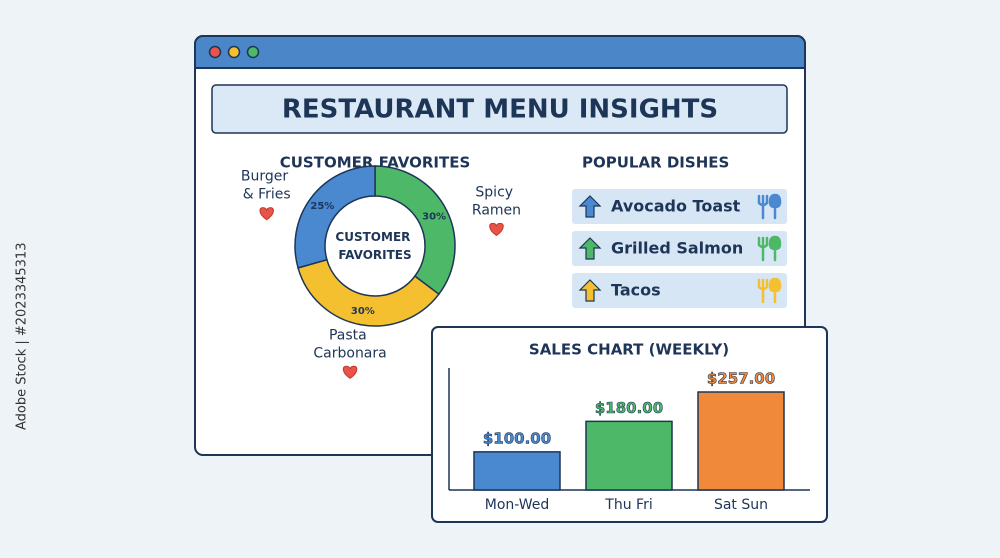 This screenshot has height=558, width=1000. I want to click on dish-name: Avocado Toast, so click(676, 206).